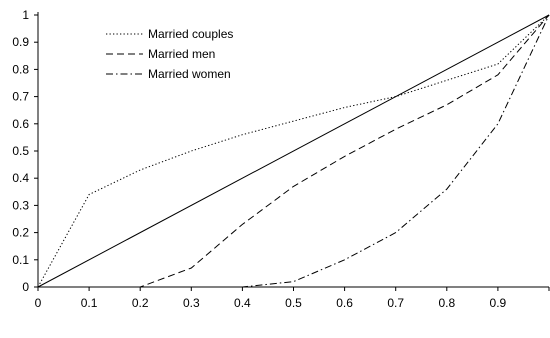  I want to click on x-tick-label: 0.8, so click(446, 303).